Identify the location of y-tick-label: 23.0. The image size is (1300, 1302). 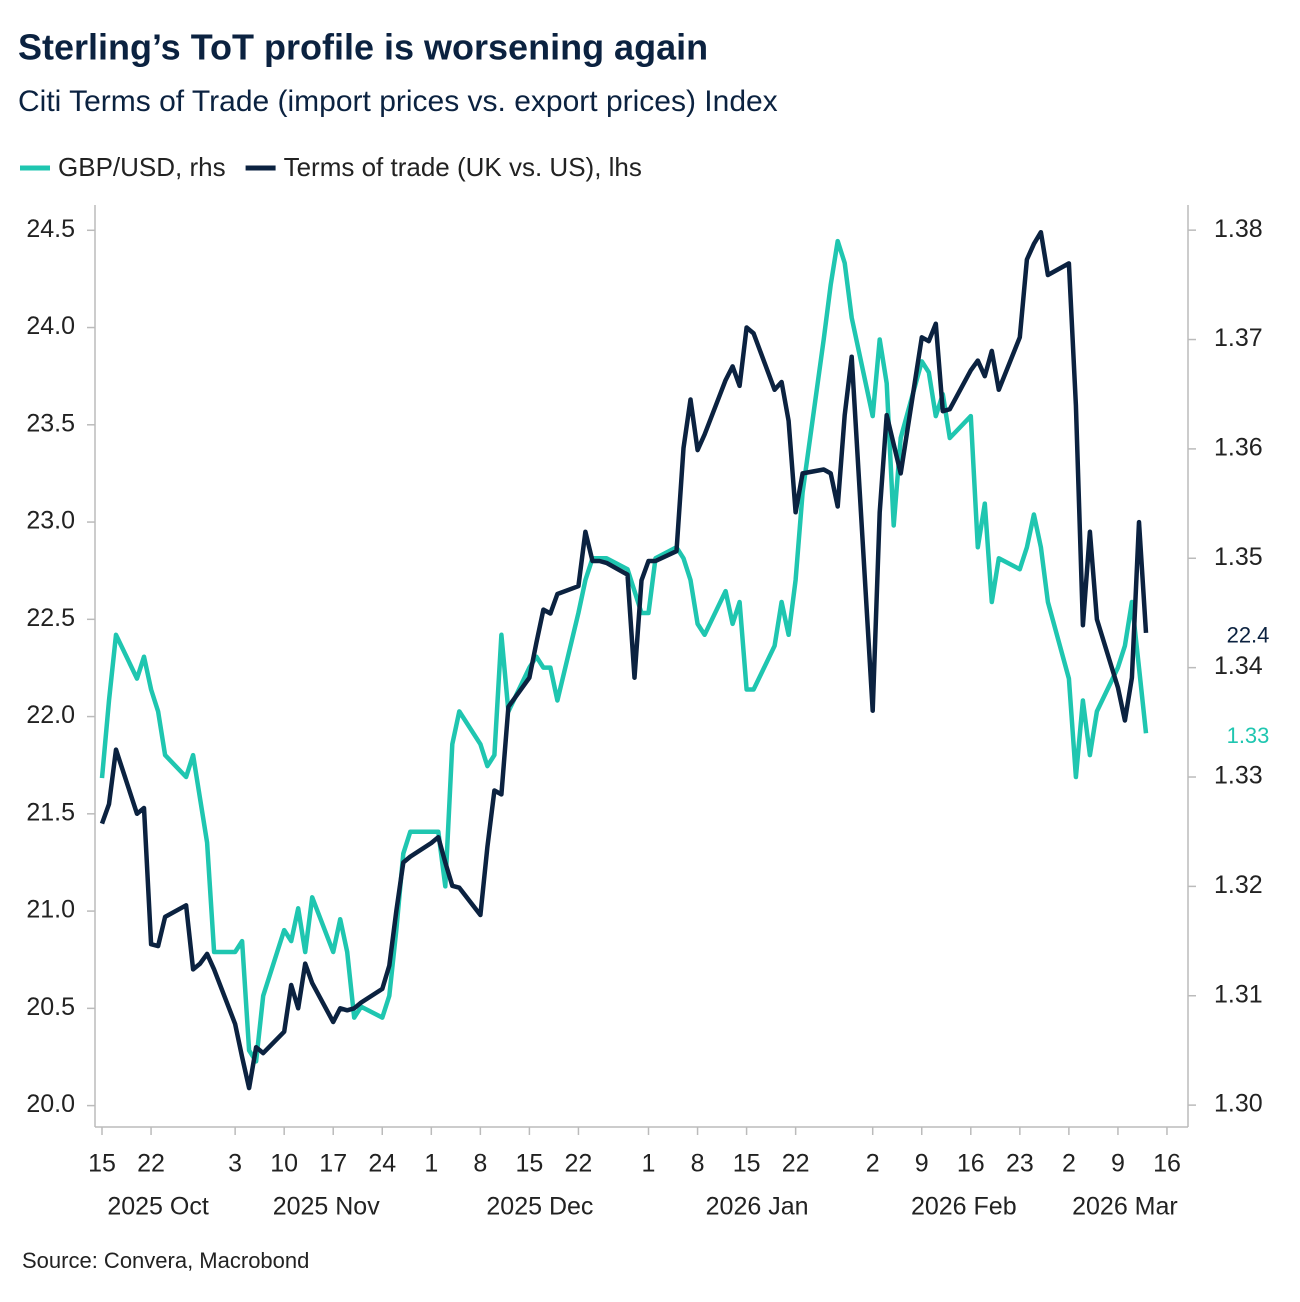
(50, 521).